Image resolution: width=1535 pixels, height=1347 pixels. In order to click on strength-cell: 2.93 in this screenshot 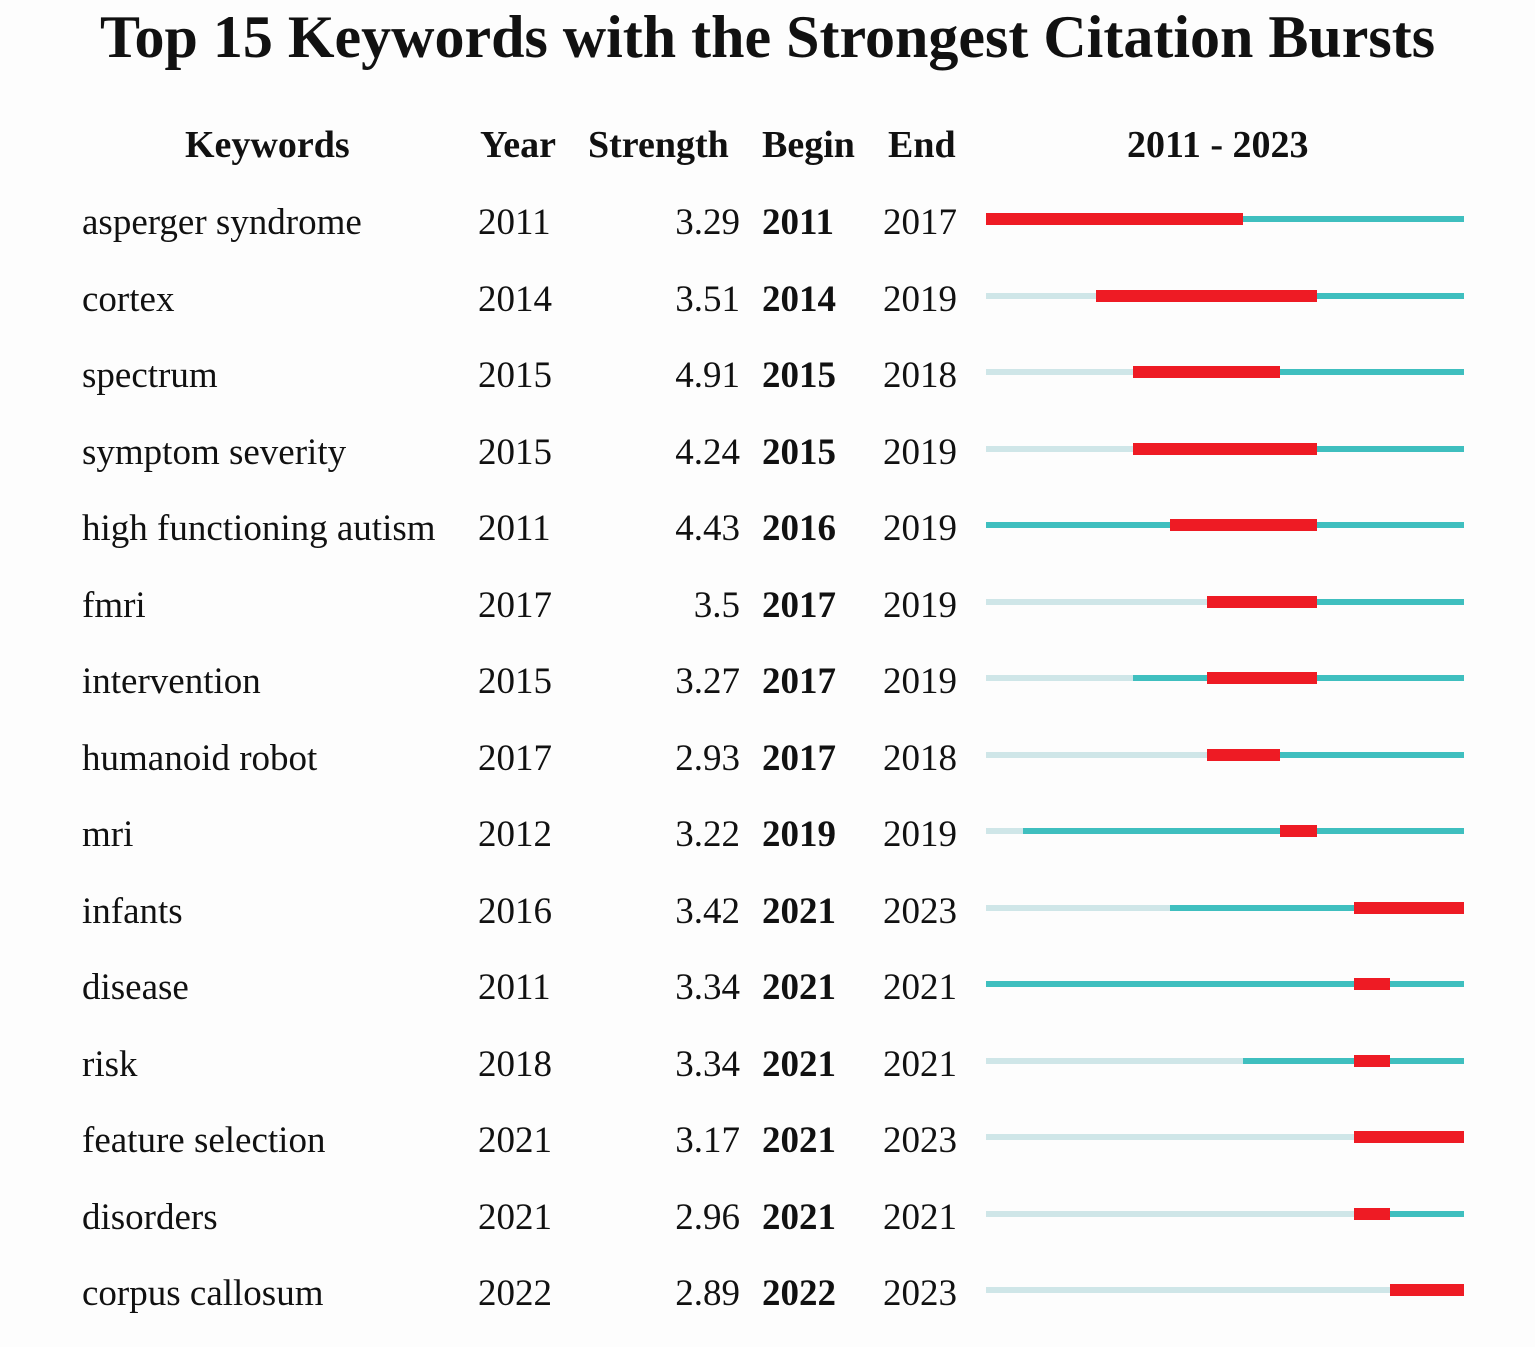, I will do `click(707, 758)`.